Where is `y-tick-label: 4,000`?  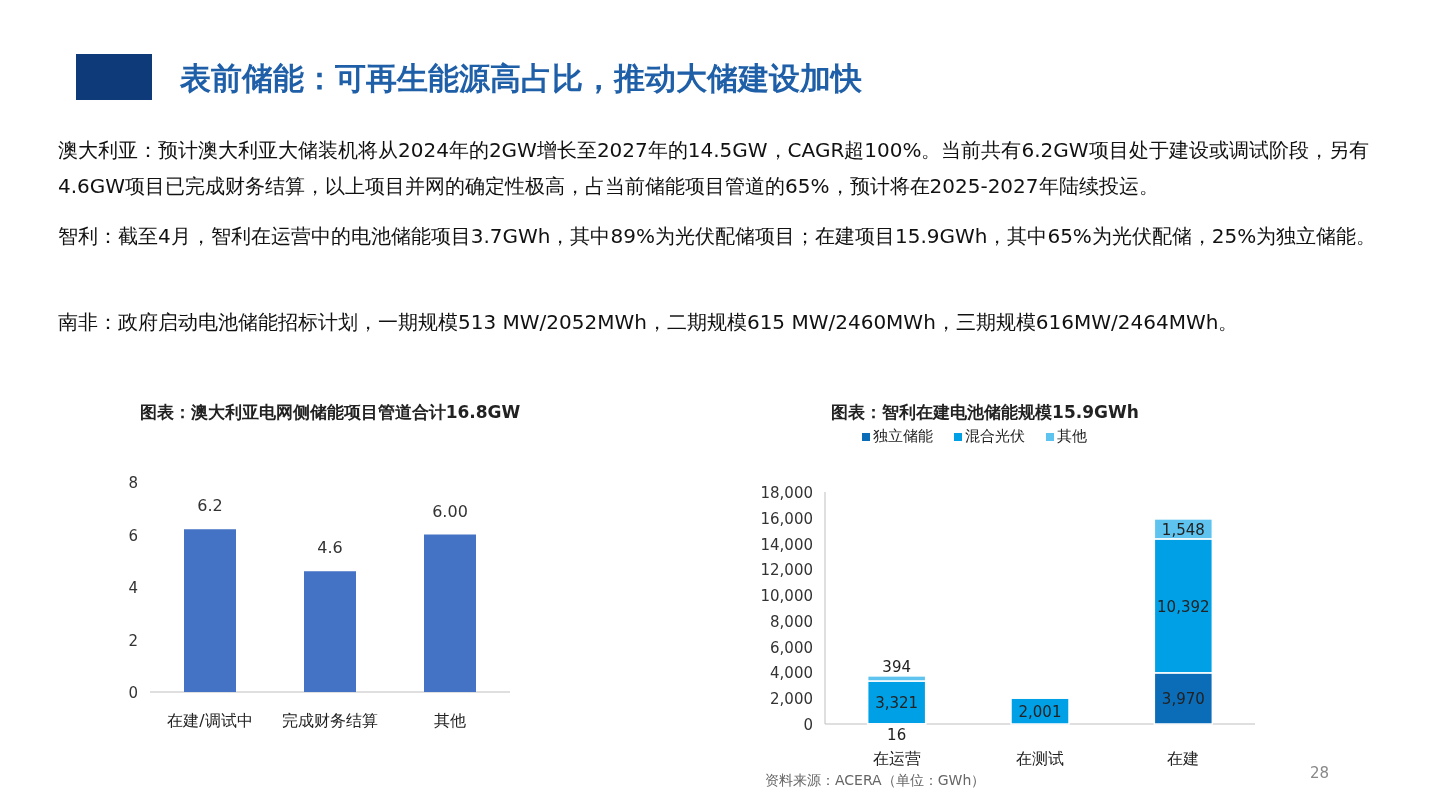 y-tick-label: 4,000 is located at coordinates (791, 673).